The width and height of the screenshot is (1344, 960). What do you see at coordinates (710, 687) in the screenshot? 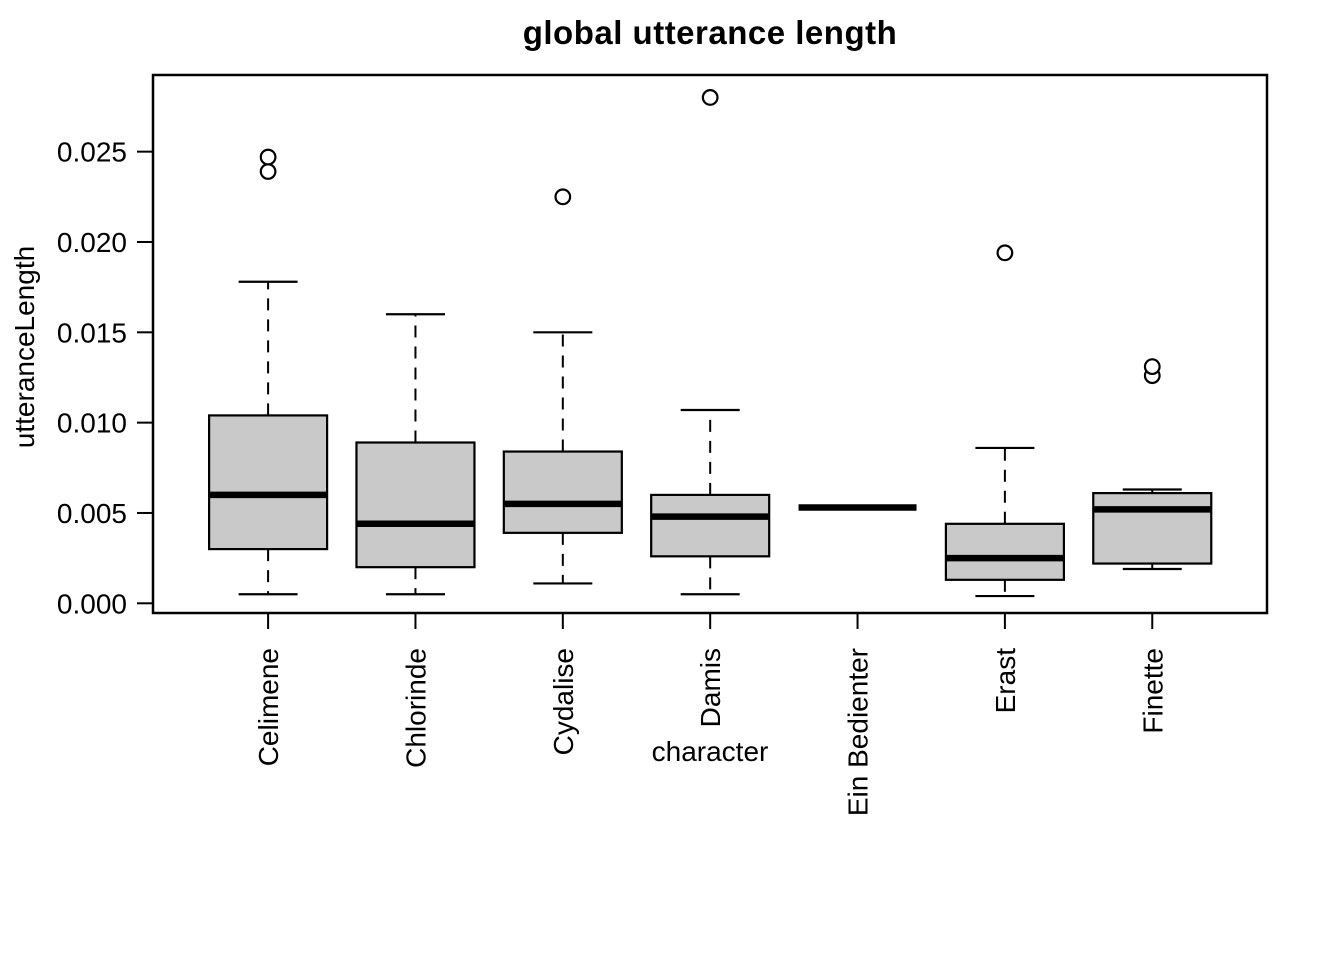
I see `x-category-label: Damis` at bounding box center [710, 687].